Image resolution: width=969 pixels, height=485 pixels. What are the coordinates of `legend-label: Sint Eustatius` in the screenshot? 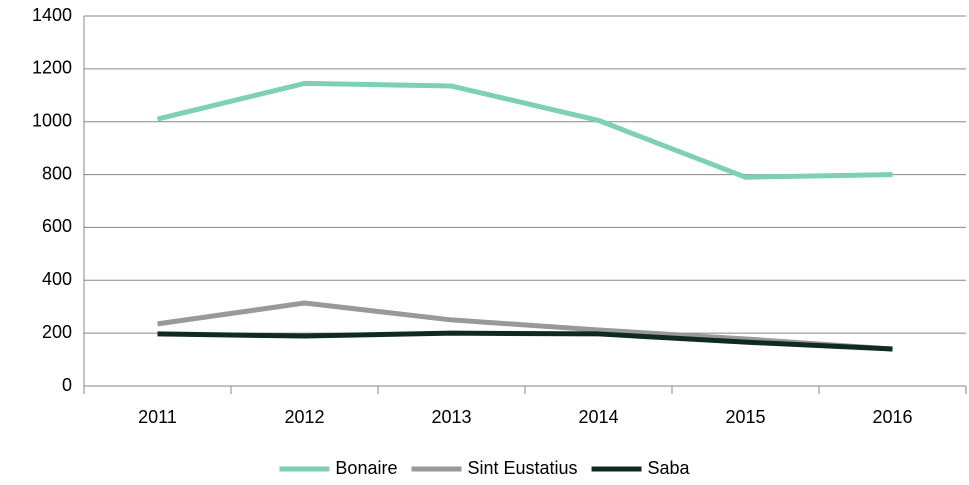 It's located at (522, 468).